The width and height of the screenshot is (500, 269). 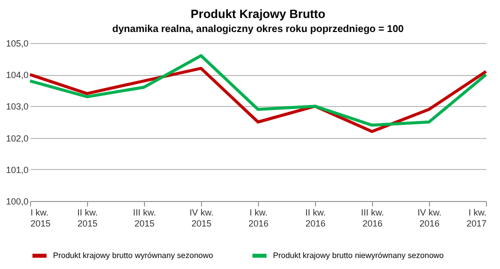 What do you see at coordinates (17, 138) in the screenshot?
I see `y-tick-label: 102,0` at bounding box center [17, 138].